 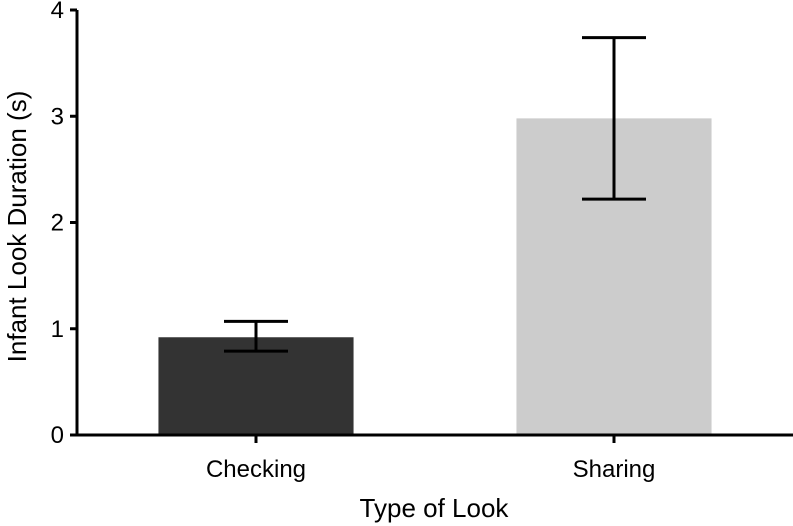 What do you see at coordinates (256, 386) in the screenshot?
I see `bar-checking` at bounding box center [256, 386].